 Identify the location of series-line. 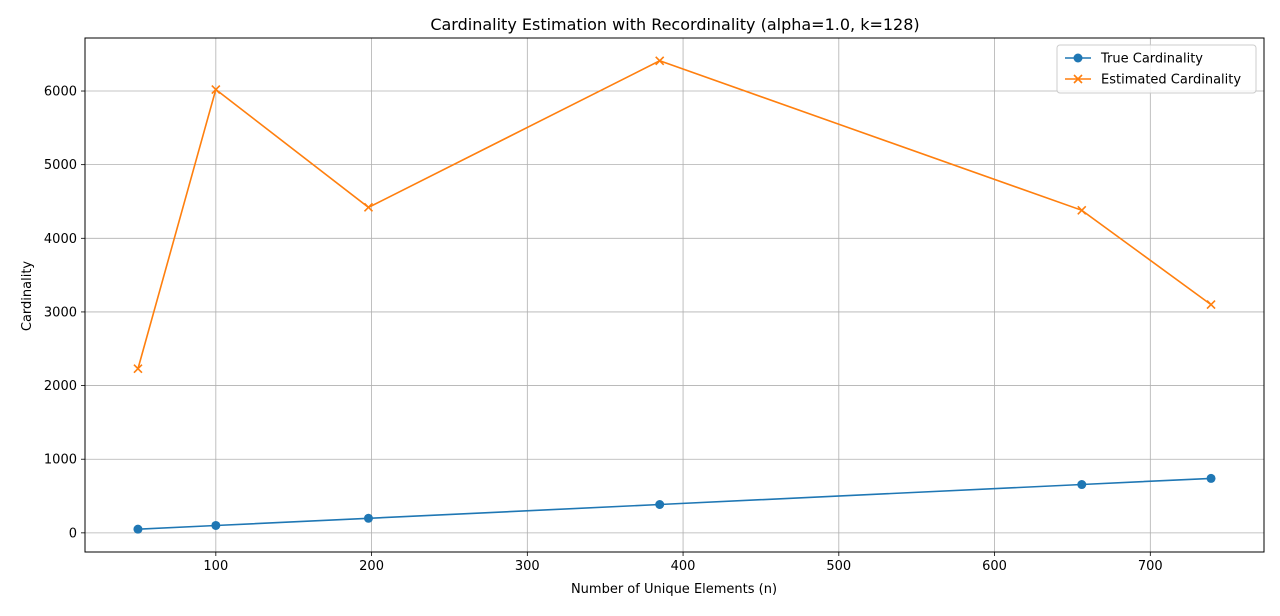
(674, 503).